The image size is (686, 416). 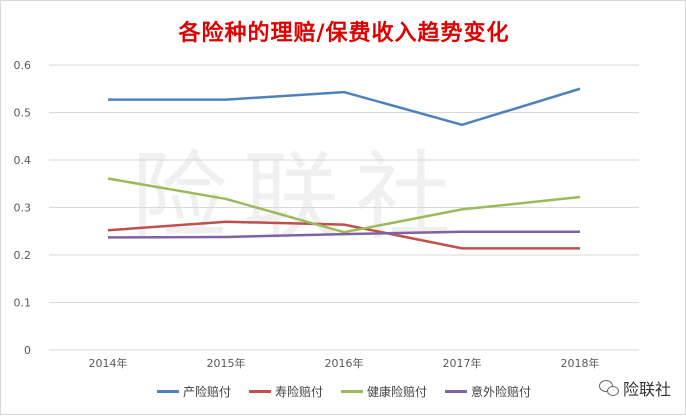 What do you see at coordinates (23, 65) in the screenshot?
I see `y-tick-label: 0.6` at bounding box center [23, 65].